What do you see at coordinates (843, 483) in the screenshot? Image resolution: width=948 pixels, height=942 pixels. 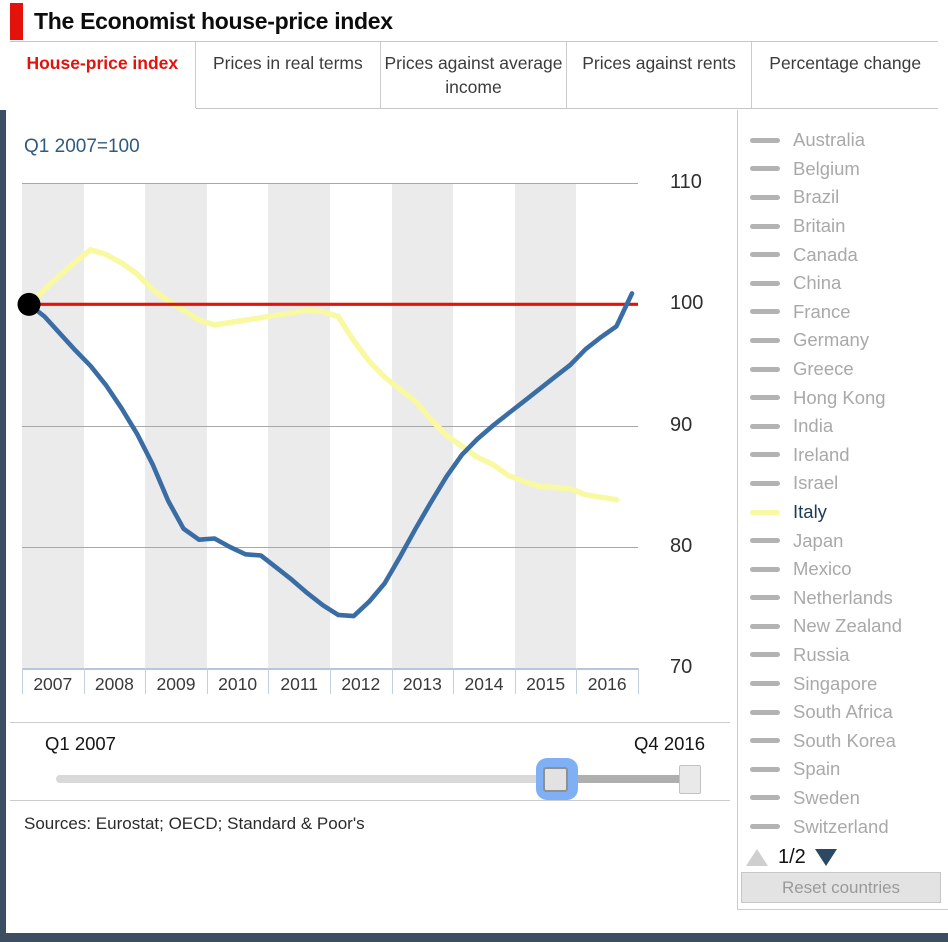 I see `legend-item-israel: Israel` at bounding box center [843, 483].